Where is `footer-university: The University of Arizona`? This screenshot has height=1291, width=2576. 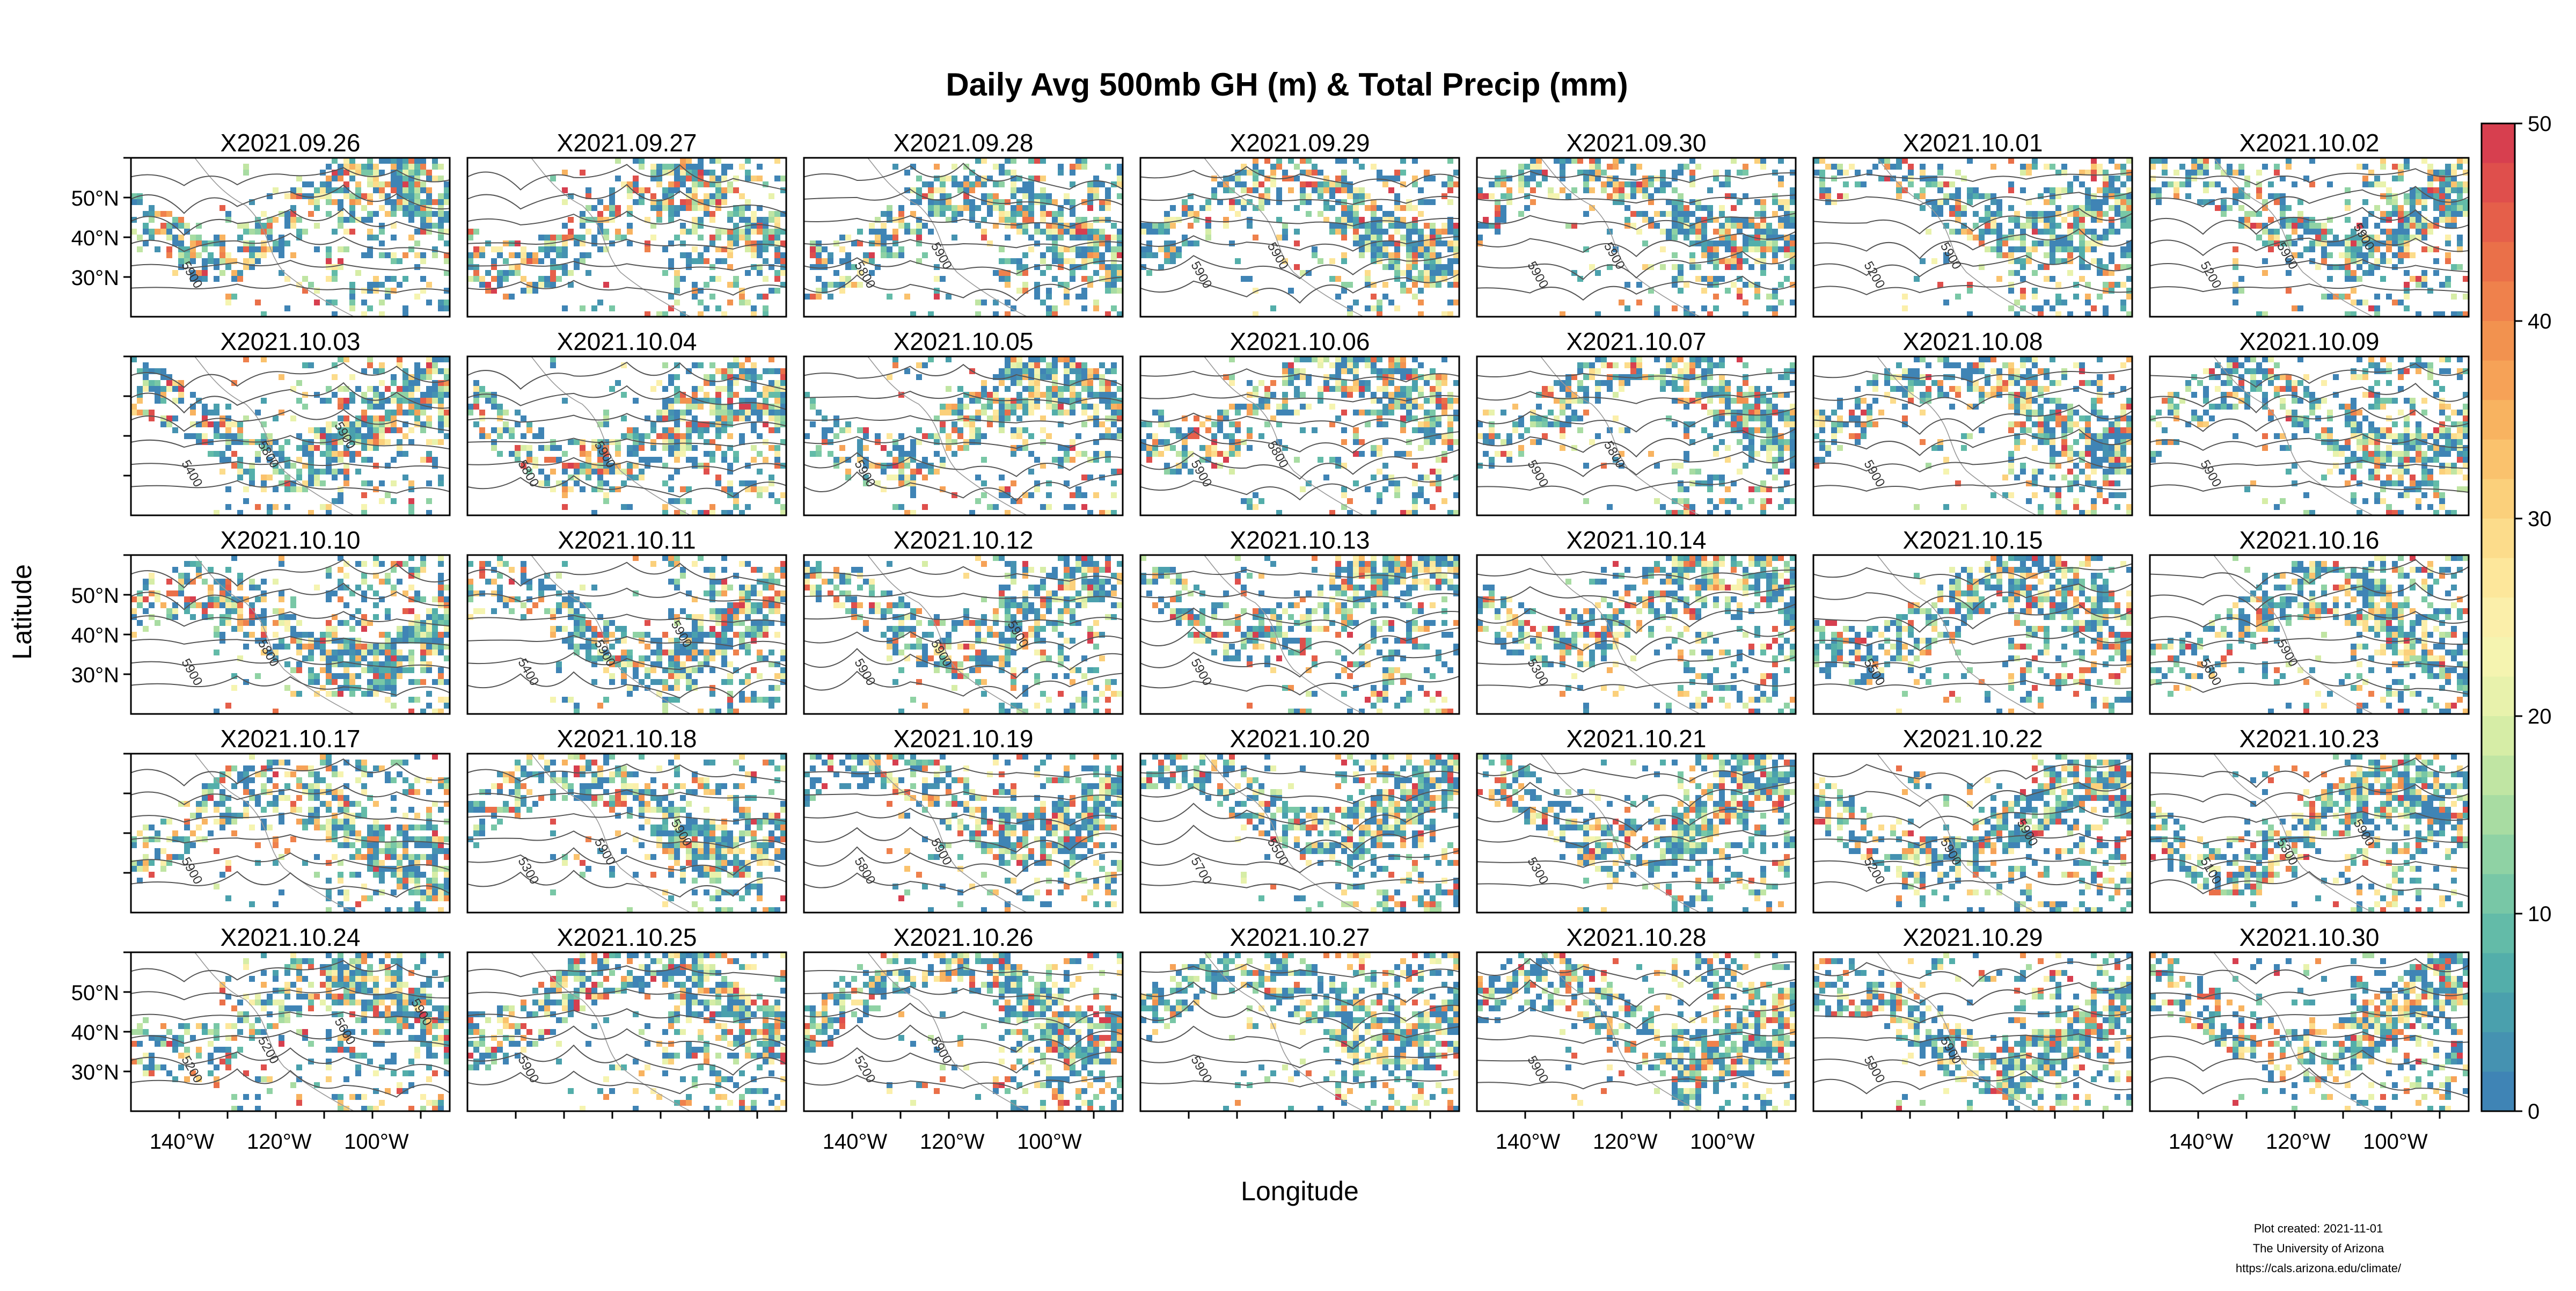 footer-university: The University of Arizona is located at coordinates (2318, 1248).